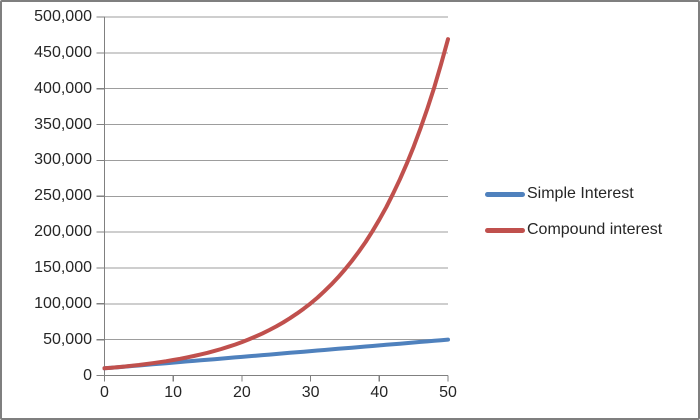 This screenshot has width=700, height=420. What do you see at coordinates (67, 339) in the screenshot?
I see `y-tick-label: 50,000` at bounding box center [67, 339].